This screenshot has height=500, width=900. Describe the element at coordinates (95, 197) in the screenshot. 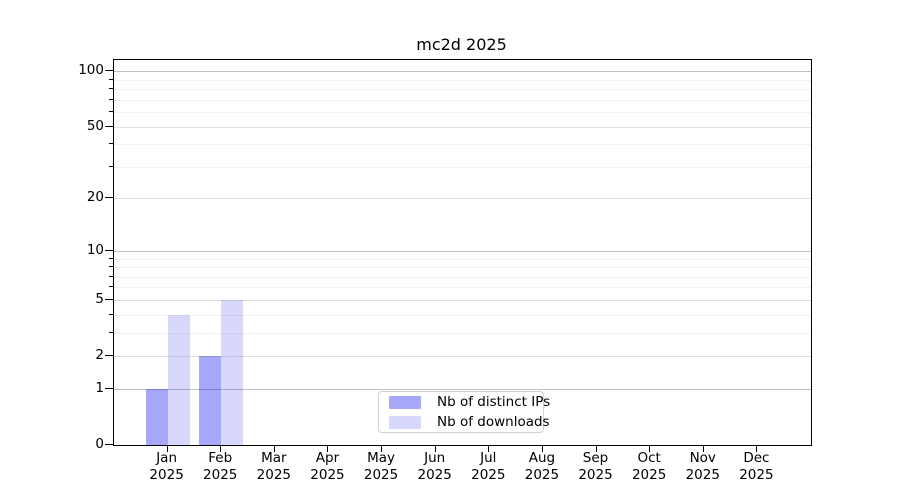

I see `y-tick-label: 20` at that location.